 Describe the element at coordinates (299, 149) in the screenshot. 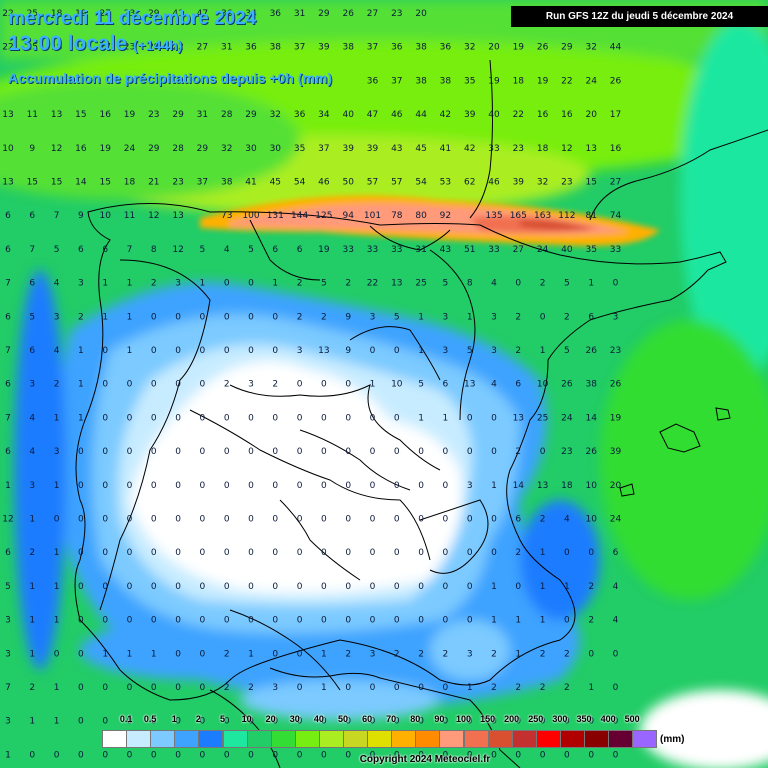

I see `grid-value: 35` at that location.